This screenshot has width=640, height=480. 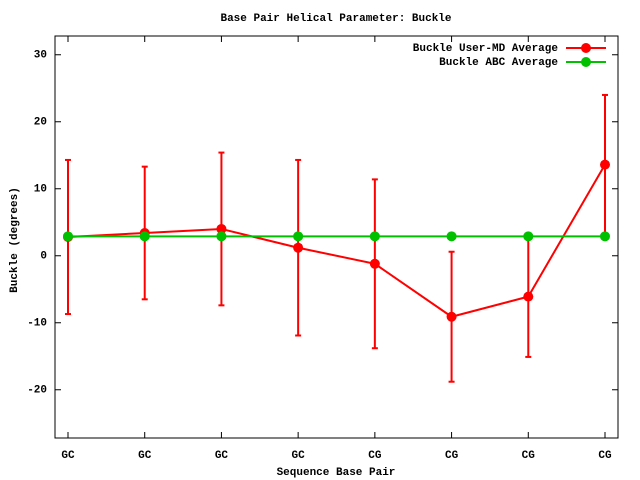 What do you see at coordinates (498, 63) in the screenshot?
I see `legend-label: Buckle ABC Average` at bounding box center [498, 63].